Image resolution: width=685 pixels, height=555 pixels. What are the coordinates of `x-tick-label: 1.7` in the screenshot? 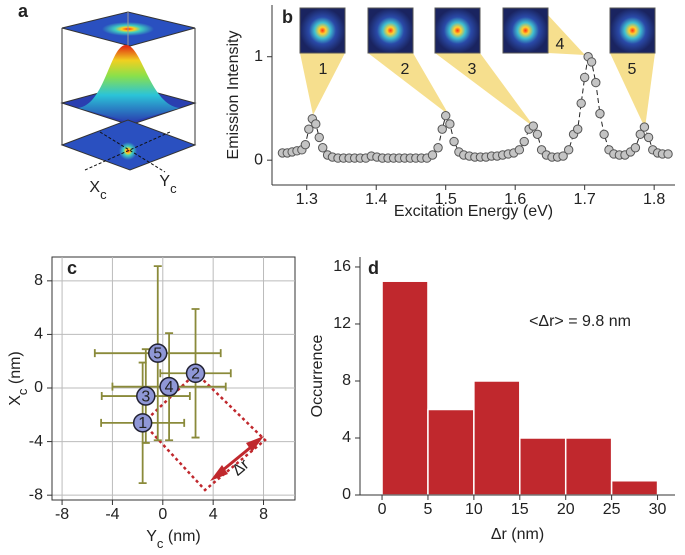 It's located at (585, 199).